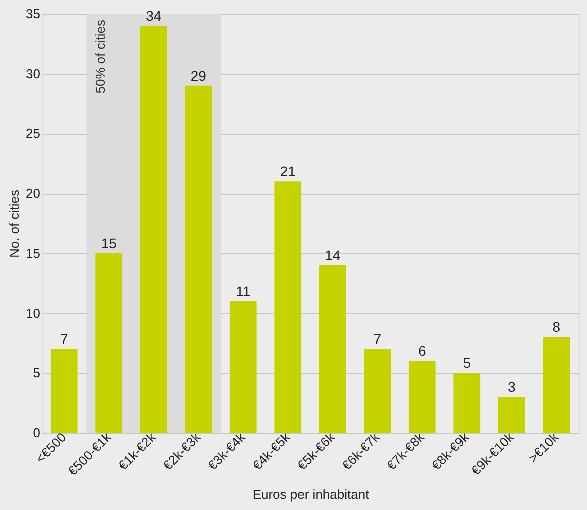 Image resolution: width=587 pixels, height=510 pixels. What do you see at coordinates (556, 327) in the screenshot?
I see `data-label: 8` at bounding box center [556, 327].